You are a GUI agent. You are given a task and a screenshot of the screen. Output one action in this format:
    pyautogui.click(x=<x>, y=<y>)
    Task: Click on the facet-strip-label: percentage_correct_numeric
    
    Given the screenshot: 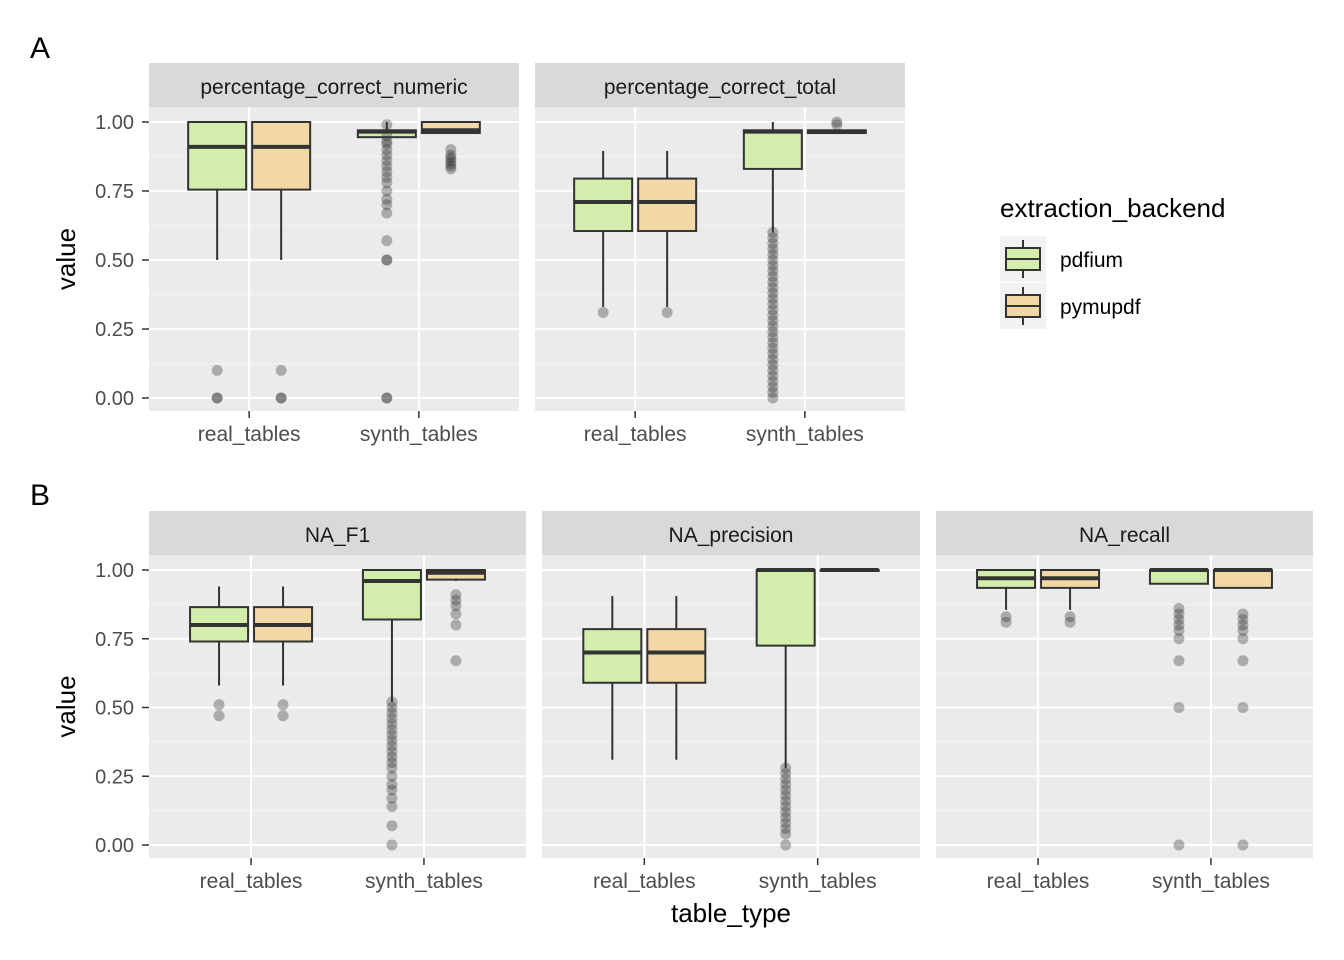 What is the action you would take?
    pyautogui.click(x=333, y=87)
    